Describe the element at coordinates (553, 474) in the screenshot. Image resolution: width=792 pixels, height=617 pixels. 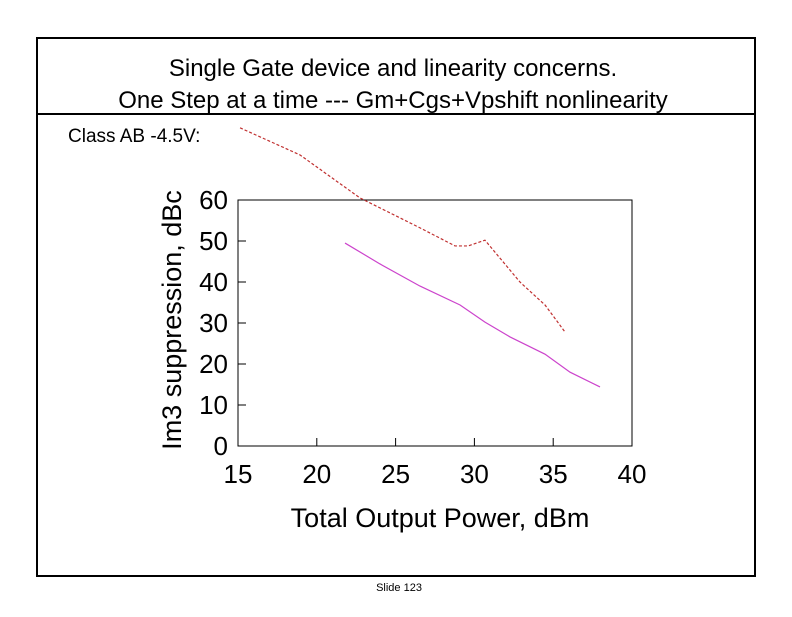
I see `x-tick-label: 35` at that location.